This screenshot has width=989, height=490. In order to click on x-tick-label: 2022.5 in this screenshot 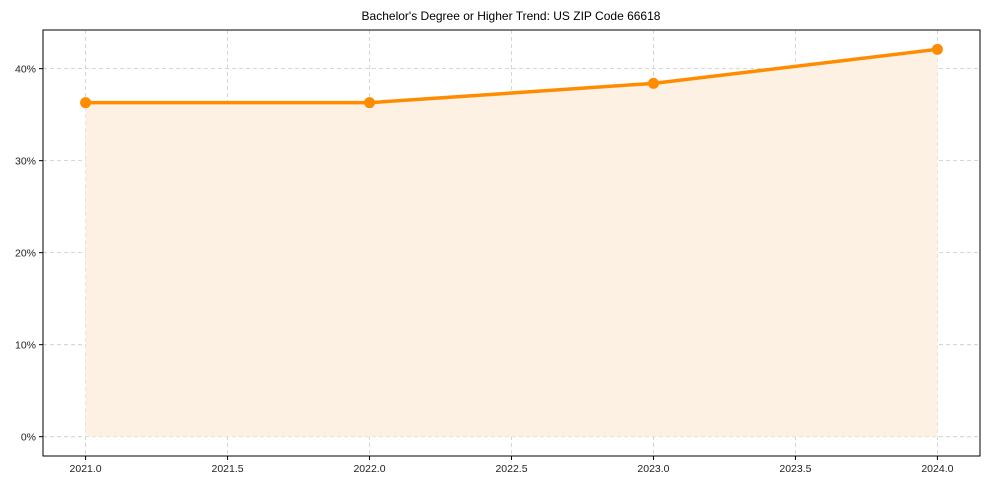, I will do `click(511, 469)`.